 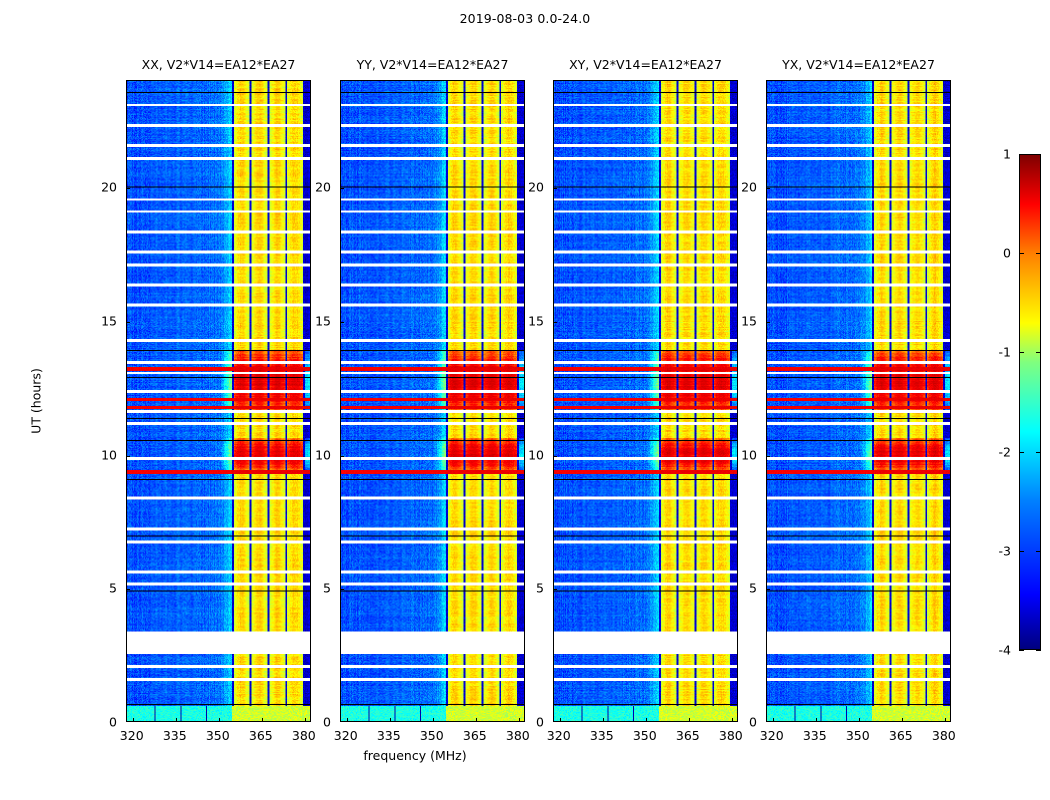 I want to click on colorbar-tick-label: 0, so click(x=1007, y=253).